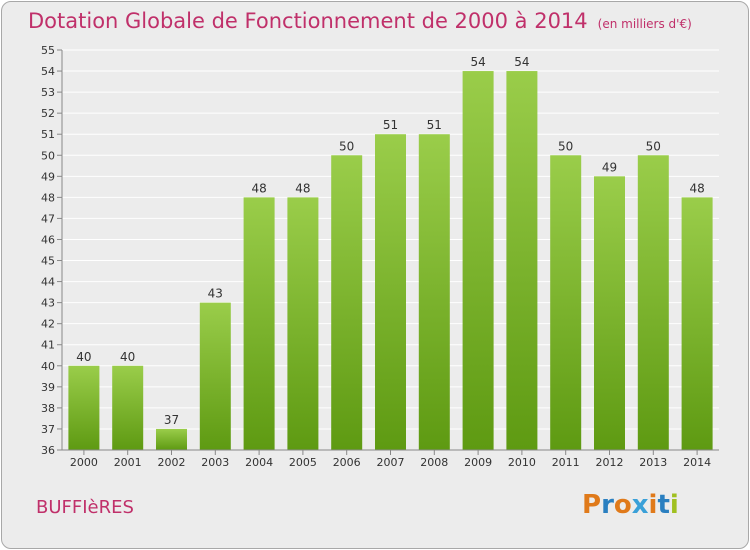 The image size is (750, 550). I want to click on x-tick-label: 2013, so click(653, 462).